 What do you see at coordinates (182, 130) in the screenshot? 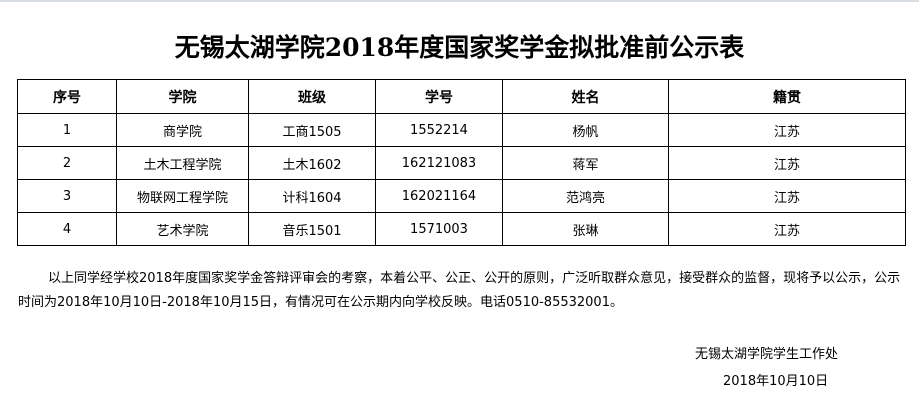
I see `table-cell: 商学院` at bounding box center [182, 130].